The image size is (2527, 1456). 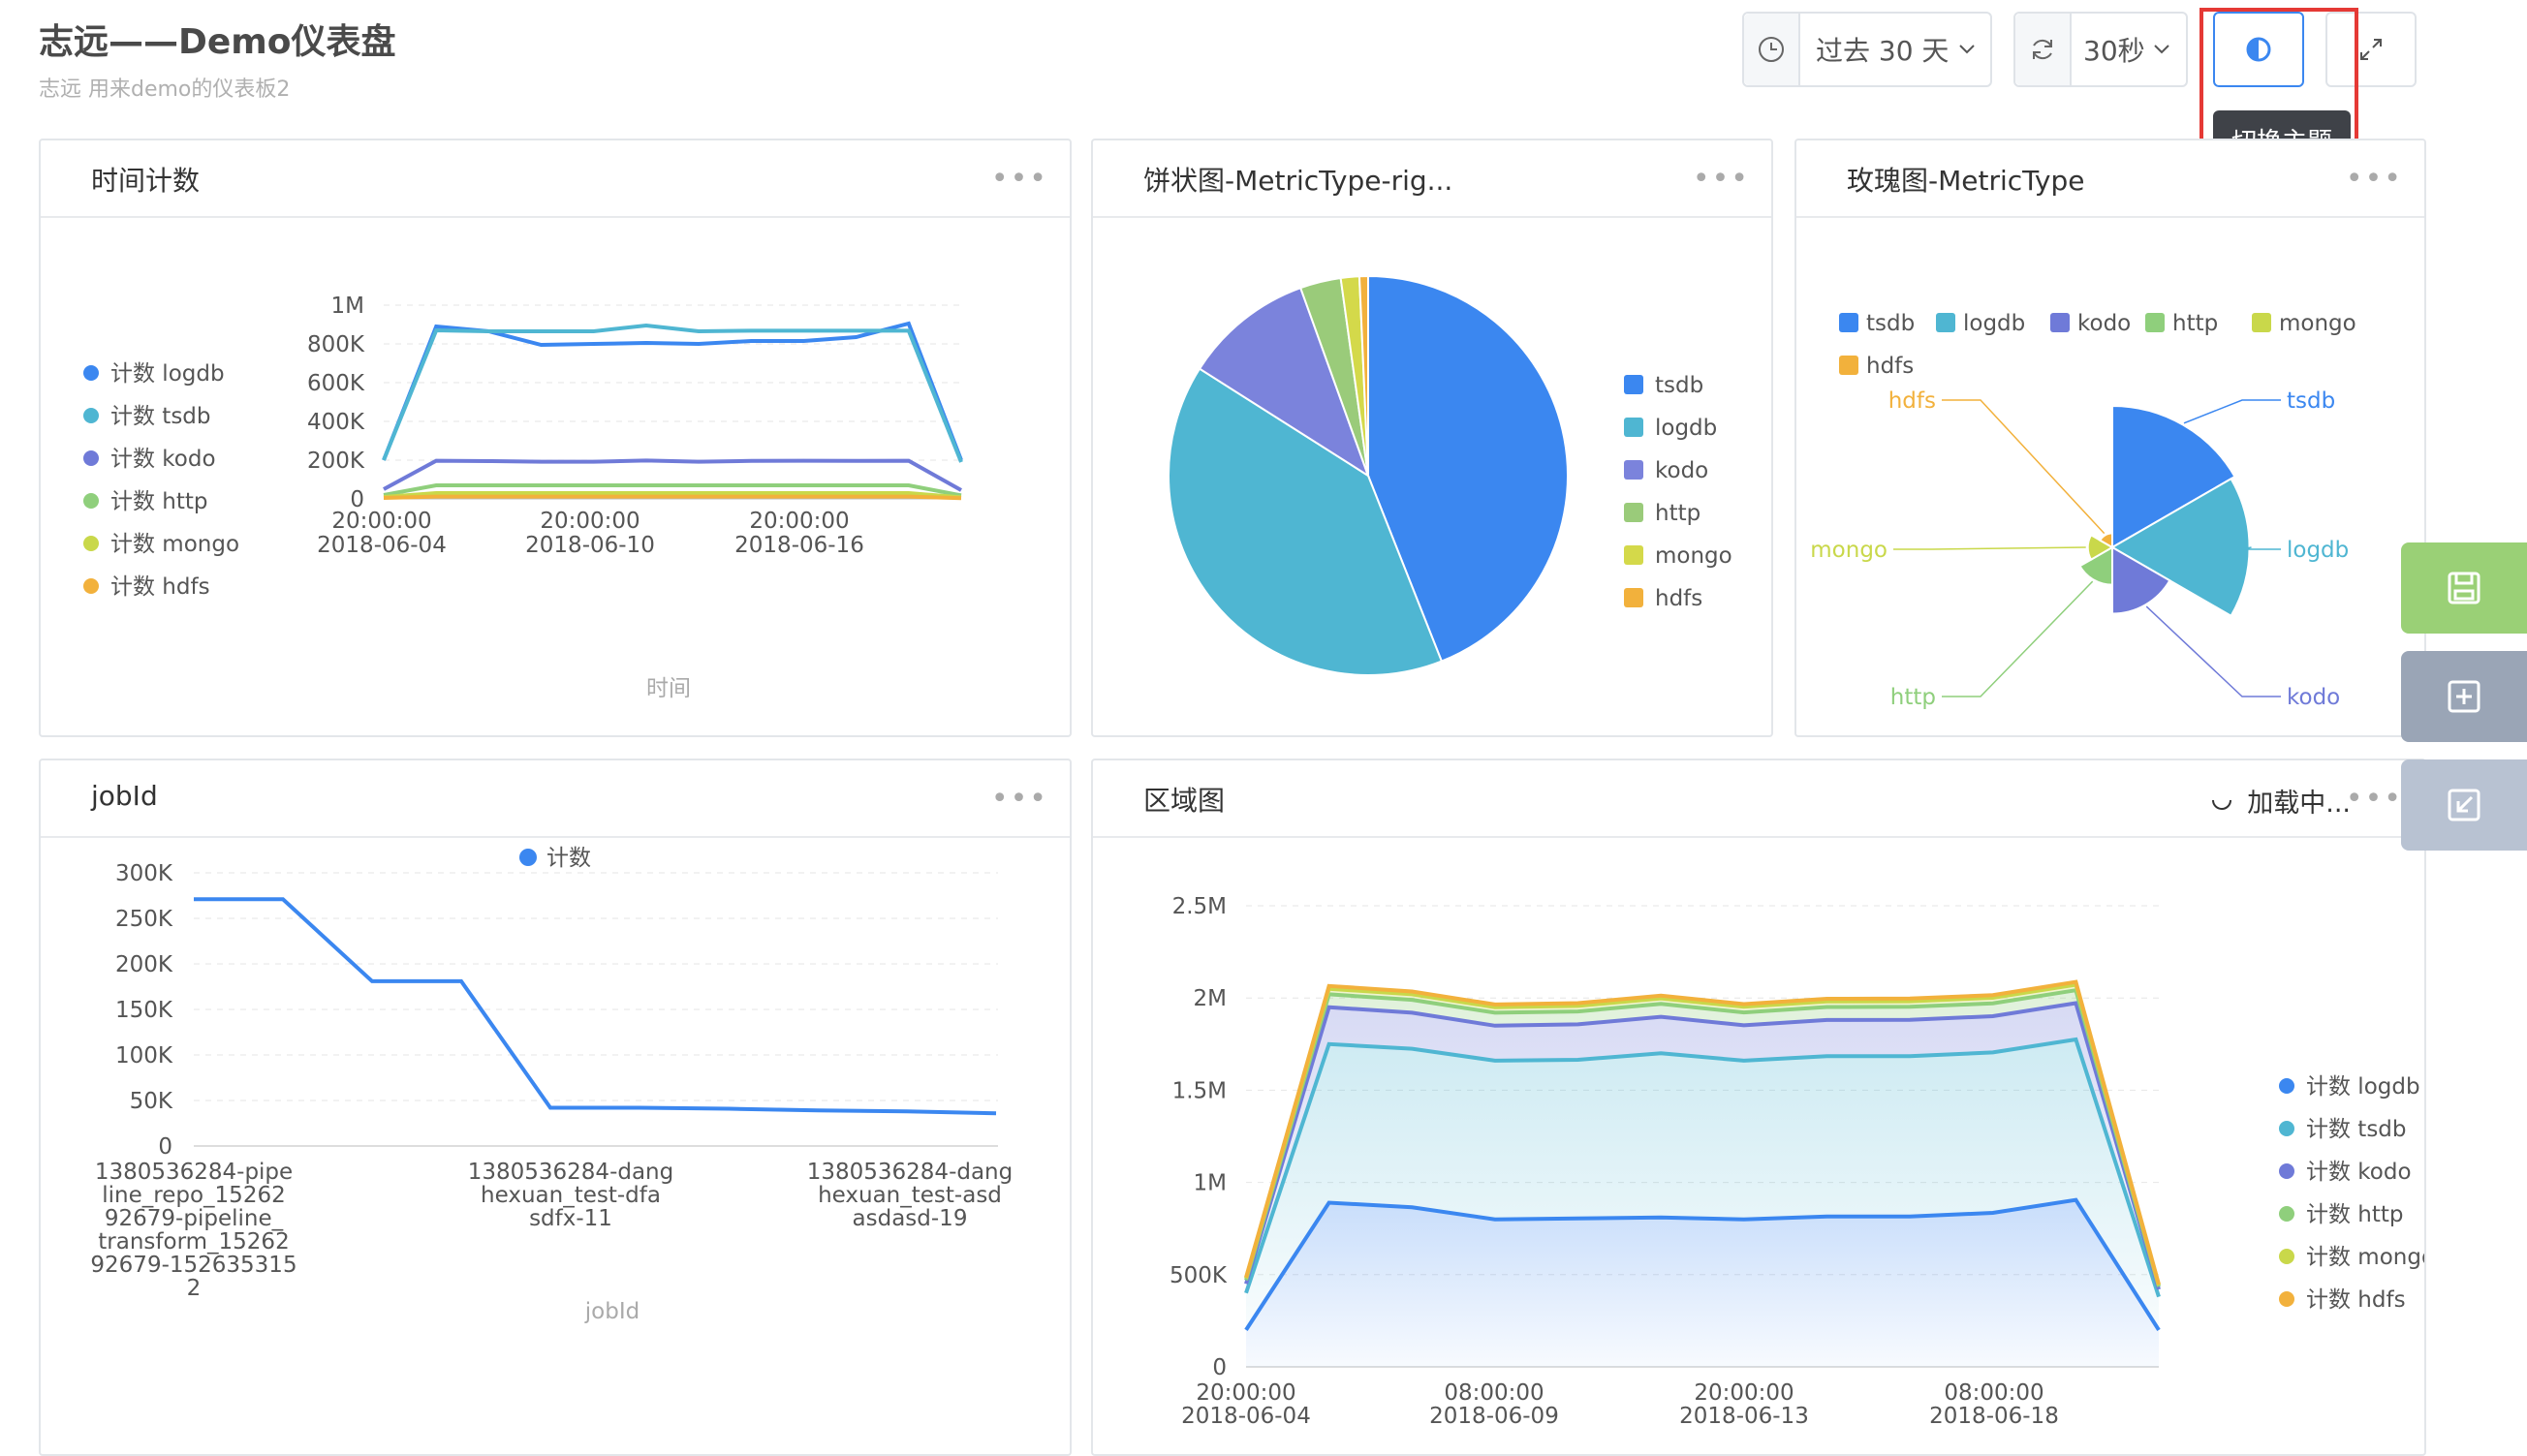 What do you see at coordinates (1994, 1404) in the screenshot?
I see `x-tick-label: 08:00:00 2018-06-18` at bounding box center [1994, 1404].